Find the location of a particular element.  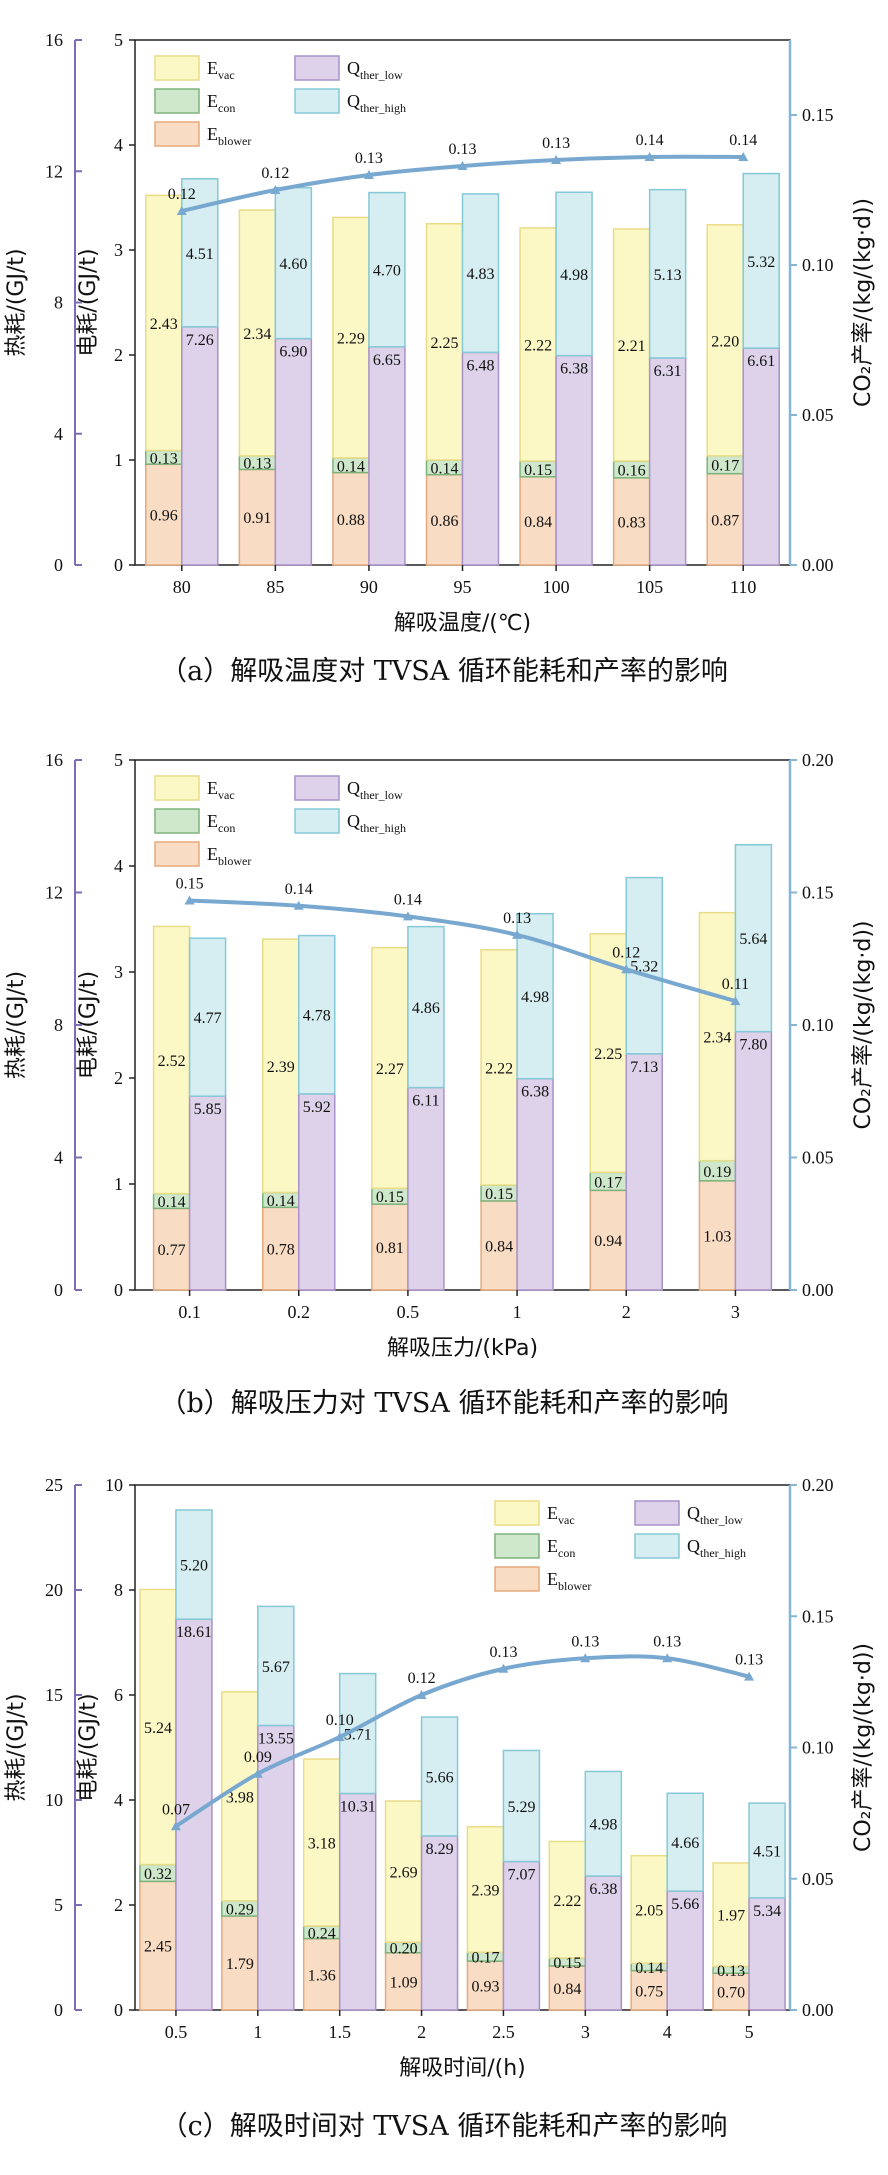

x-tick-label: 2 is located at coordinates (626, 1312).